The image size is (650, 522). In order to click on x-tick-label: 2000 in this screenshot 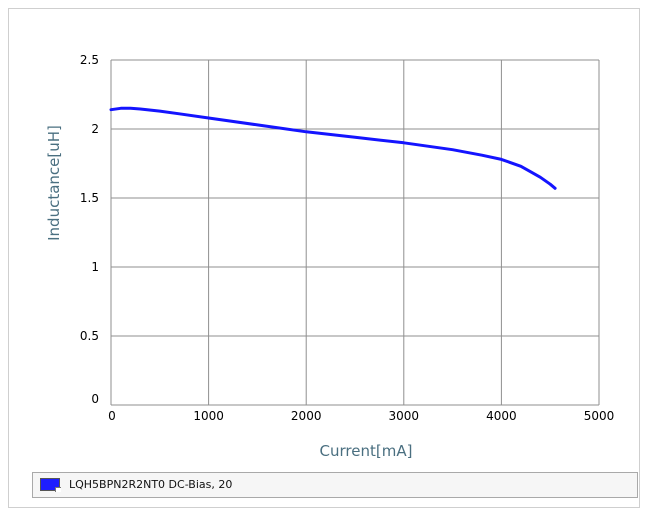, I will do `click(306, 416)`.